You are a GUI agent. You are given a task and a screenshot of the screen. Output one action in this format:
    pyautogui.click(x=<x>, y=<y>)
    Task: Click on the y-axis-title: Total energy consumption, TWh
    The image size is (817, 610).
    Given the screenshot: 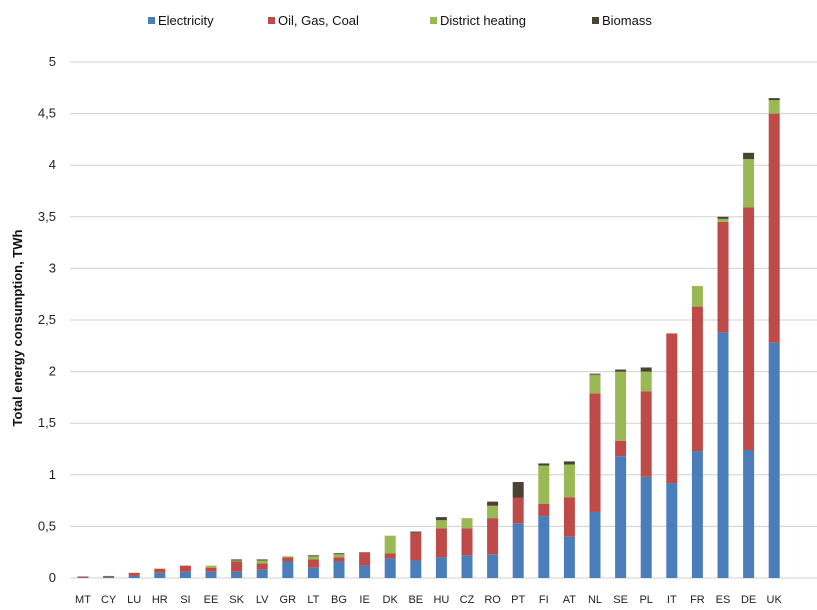 What is the action you would take?
    pyautogui.click(x=17, y=327)
    